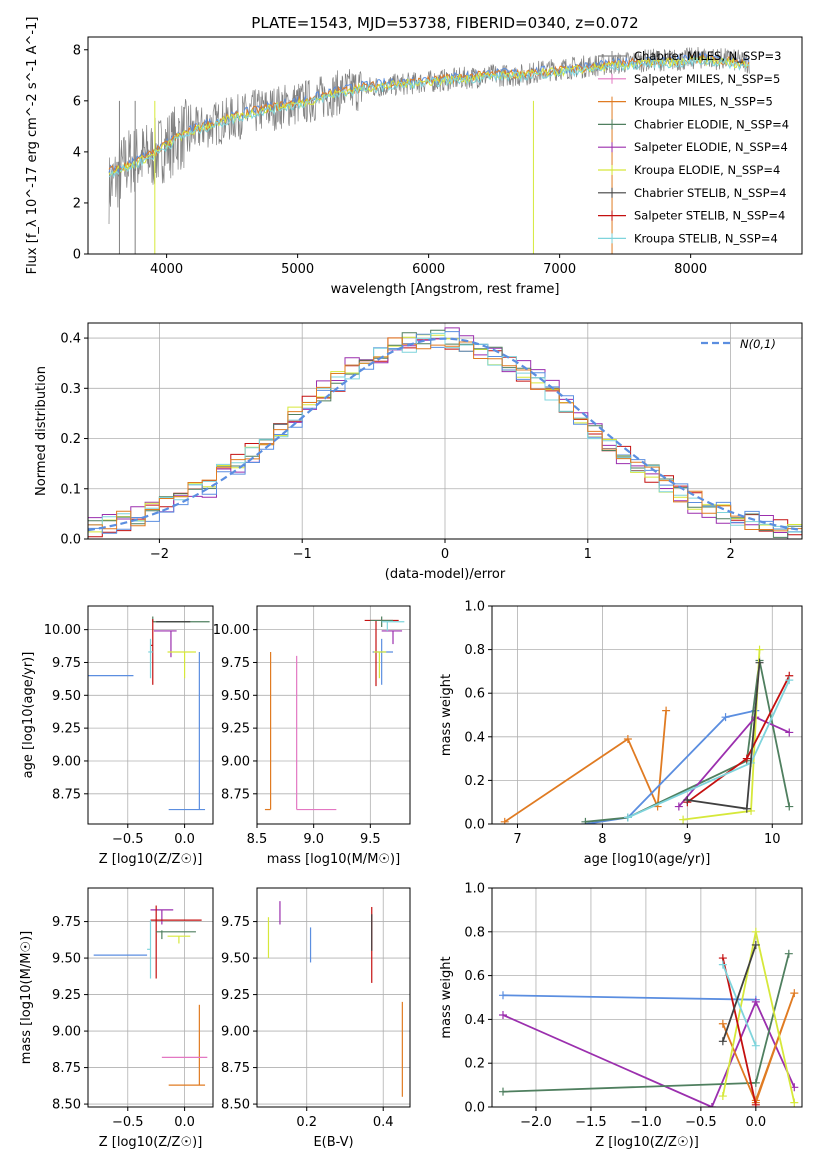 The width and height of the screenshot is (819, 1170). Describe the element at coordinates (687, 839) in the screenshot. I see `x-tick-label: 9` at that location.